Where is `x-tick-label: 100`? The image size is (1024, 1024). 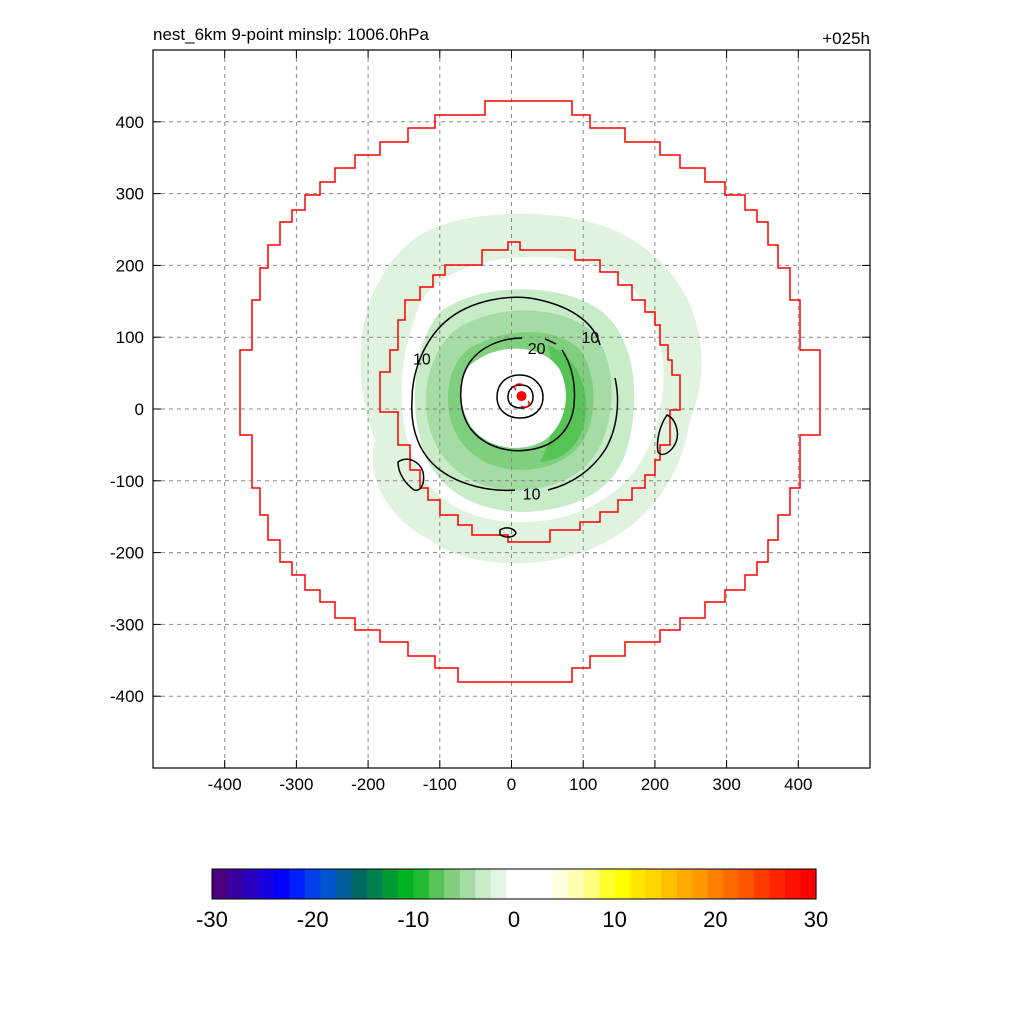 x-tick-label: 100 is located at coordinates (583, 784).